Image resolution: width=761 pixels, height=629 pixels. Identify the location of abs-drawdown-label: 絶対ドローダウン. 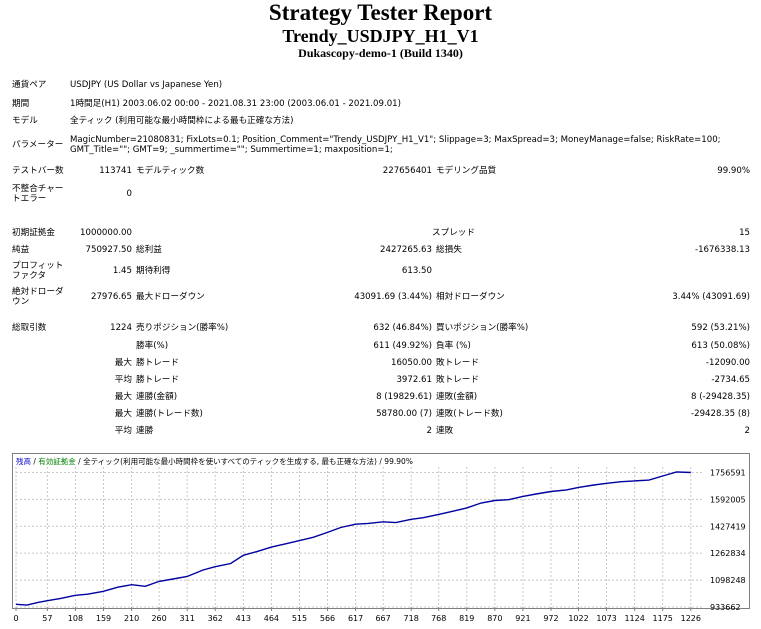
(38, 297).